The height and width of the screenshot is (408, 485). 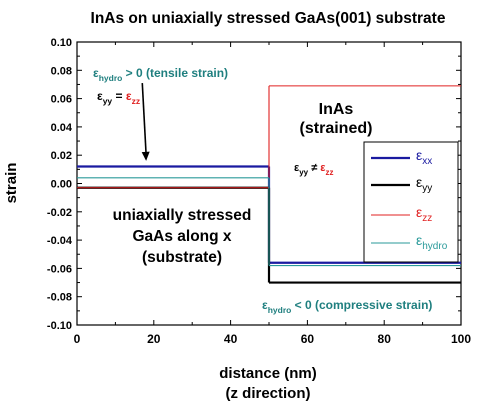 What do you see at coordinates (62, 128) in the screenshot?
I see `y-tick-label: 0.04` at bounding box center [62, 128].